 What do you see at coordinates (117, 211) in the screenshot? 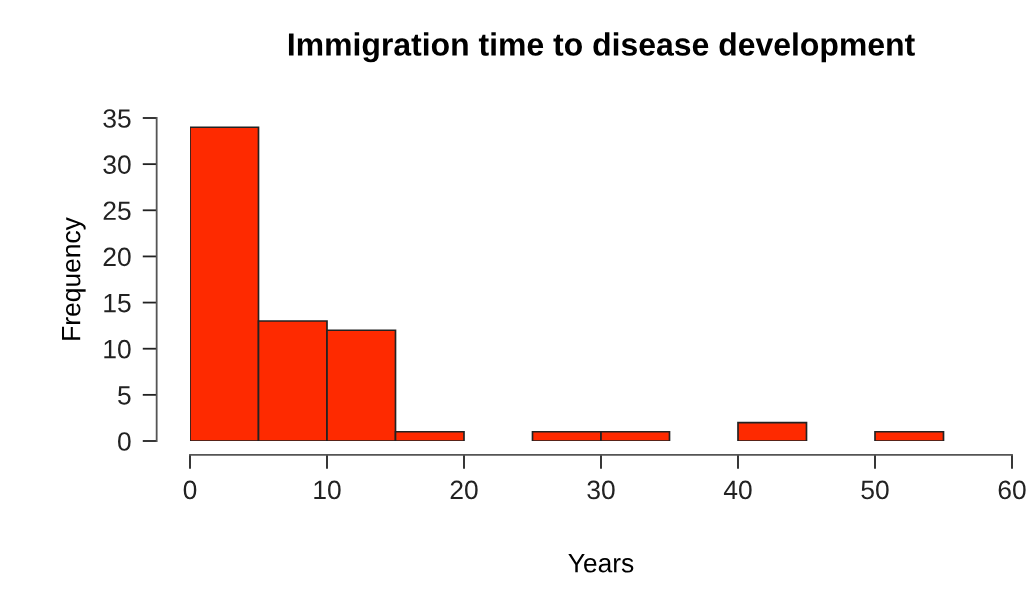
I see `y-tick-label: 25` at bounding box center [117, 211].